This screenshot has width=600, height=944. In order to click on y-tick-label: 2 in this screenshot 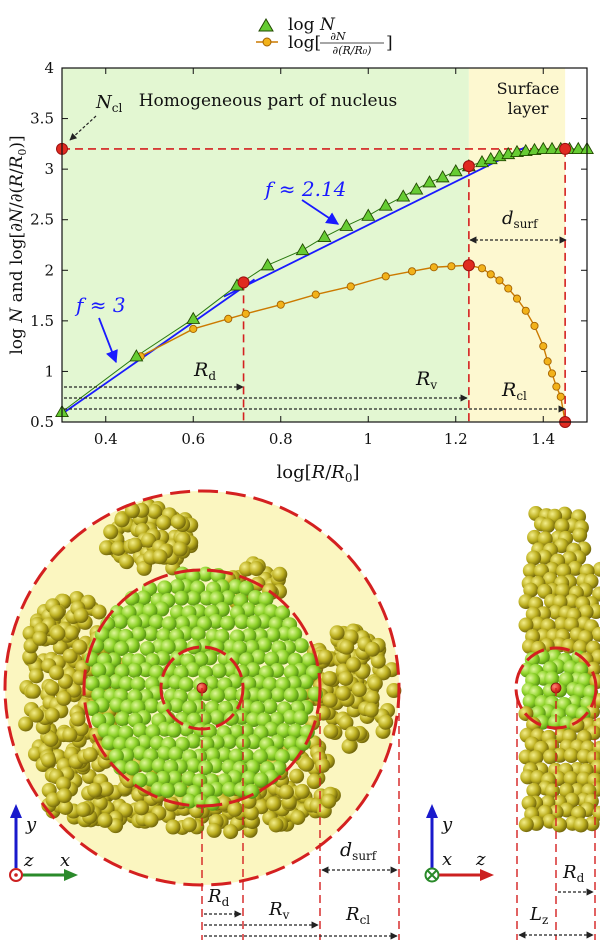, I will do `click(49, 270)`.